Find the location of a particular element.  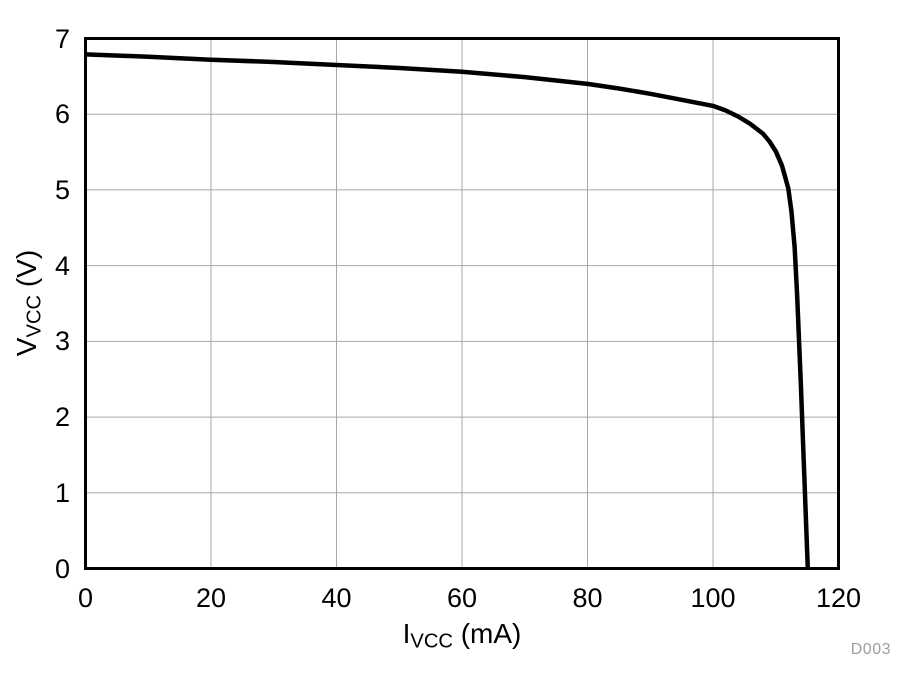

y-axis-title-main: V is located at coordinates (26, 347).